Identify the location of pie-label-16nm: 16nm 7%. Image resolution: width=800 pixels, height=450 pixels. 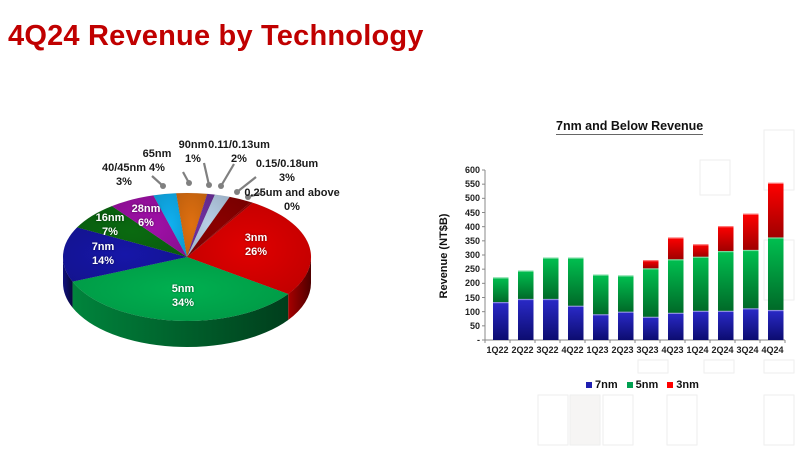
(110, 225).